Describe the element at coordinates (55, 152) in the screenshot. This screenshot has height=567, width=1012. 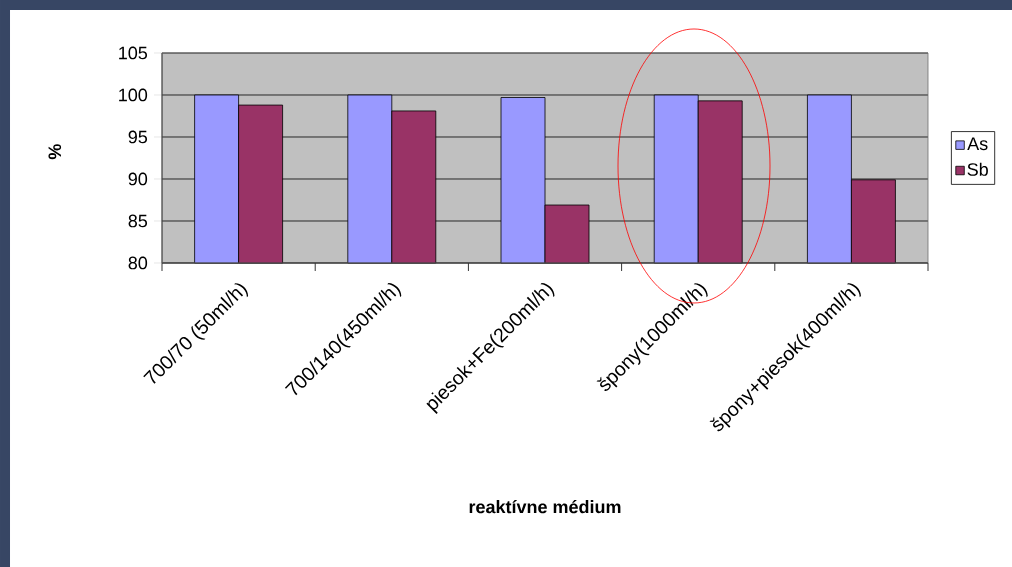
I see `y-axis-title: %` at that location.